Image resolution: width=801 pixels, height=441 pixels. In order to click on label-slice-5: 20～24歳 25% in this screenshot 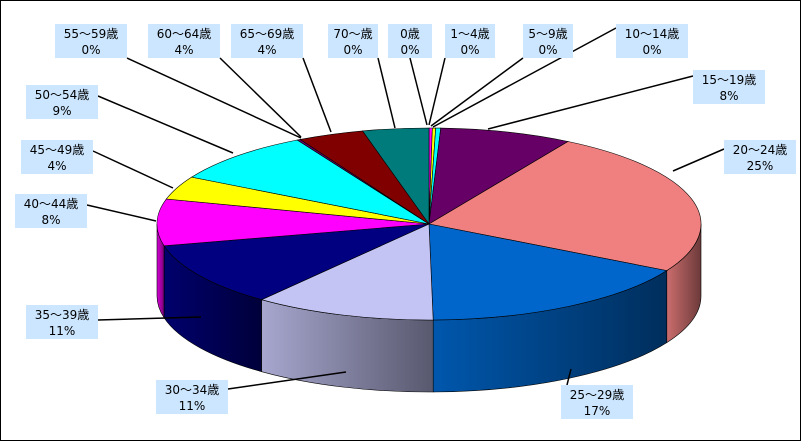, I will do `click(760, 157)`.